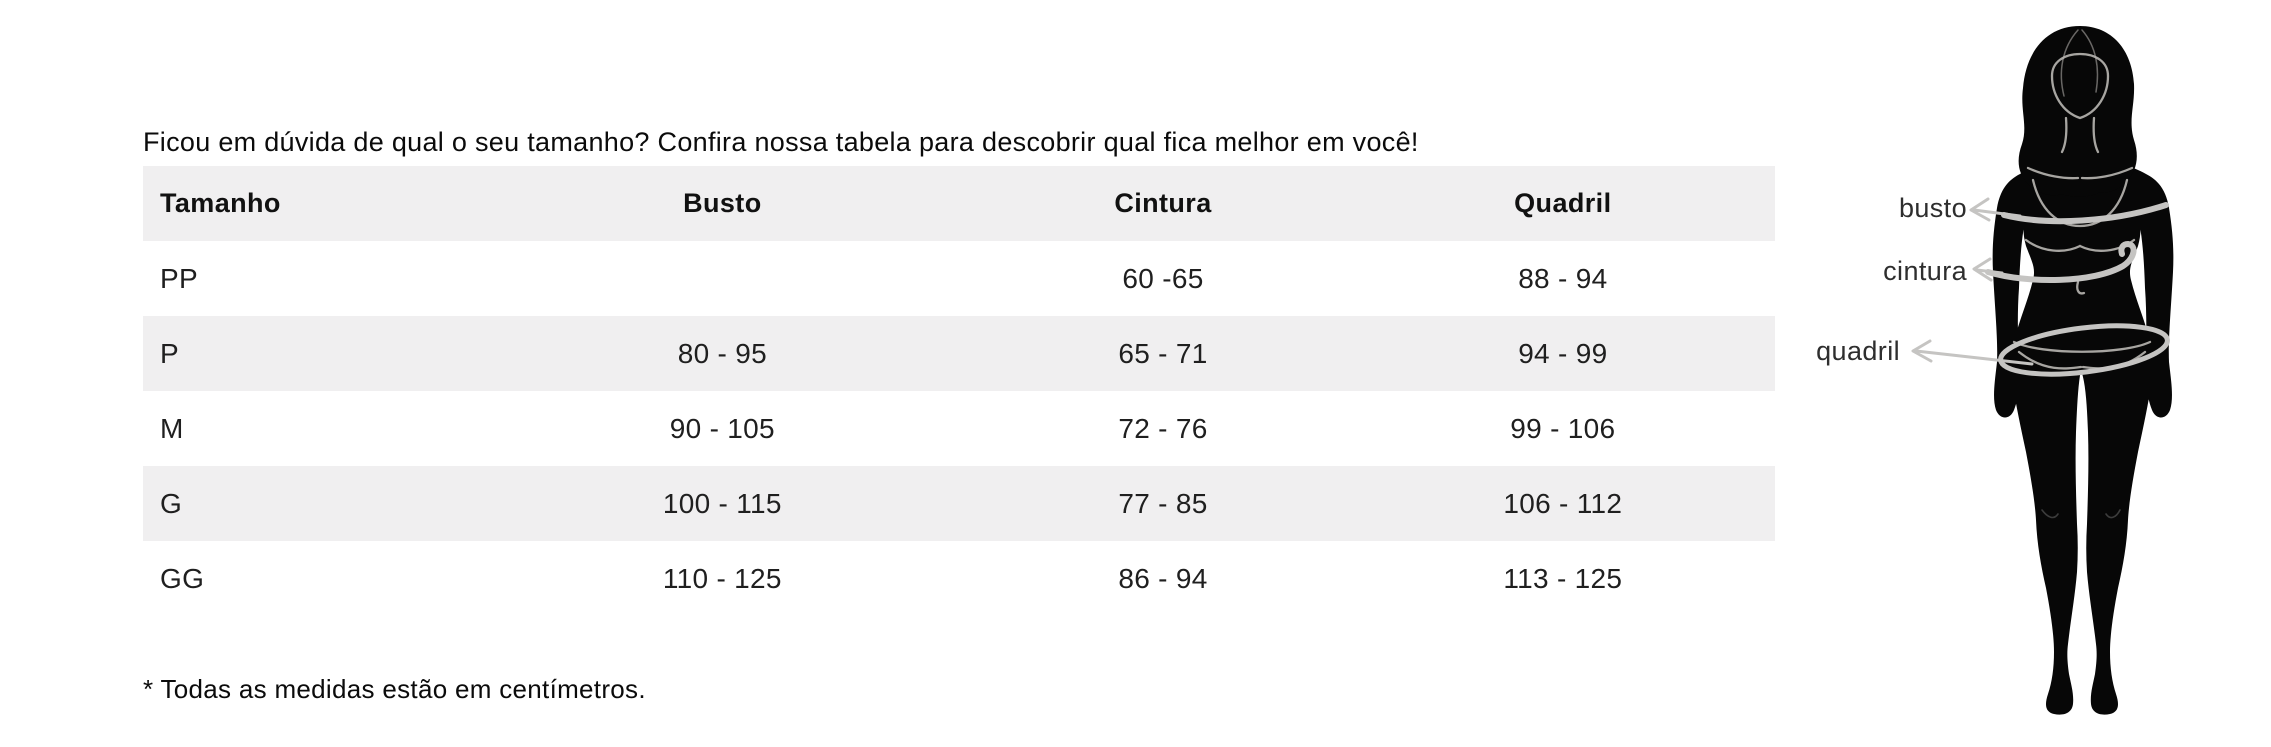 The image size is (2271, 747). I want to click on column-header-tamanho: Tamanho, so click(220, 203).